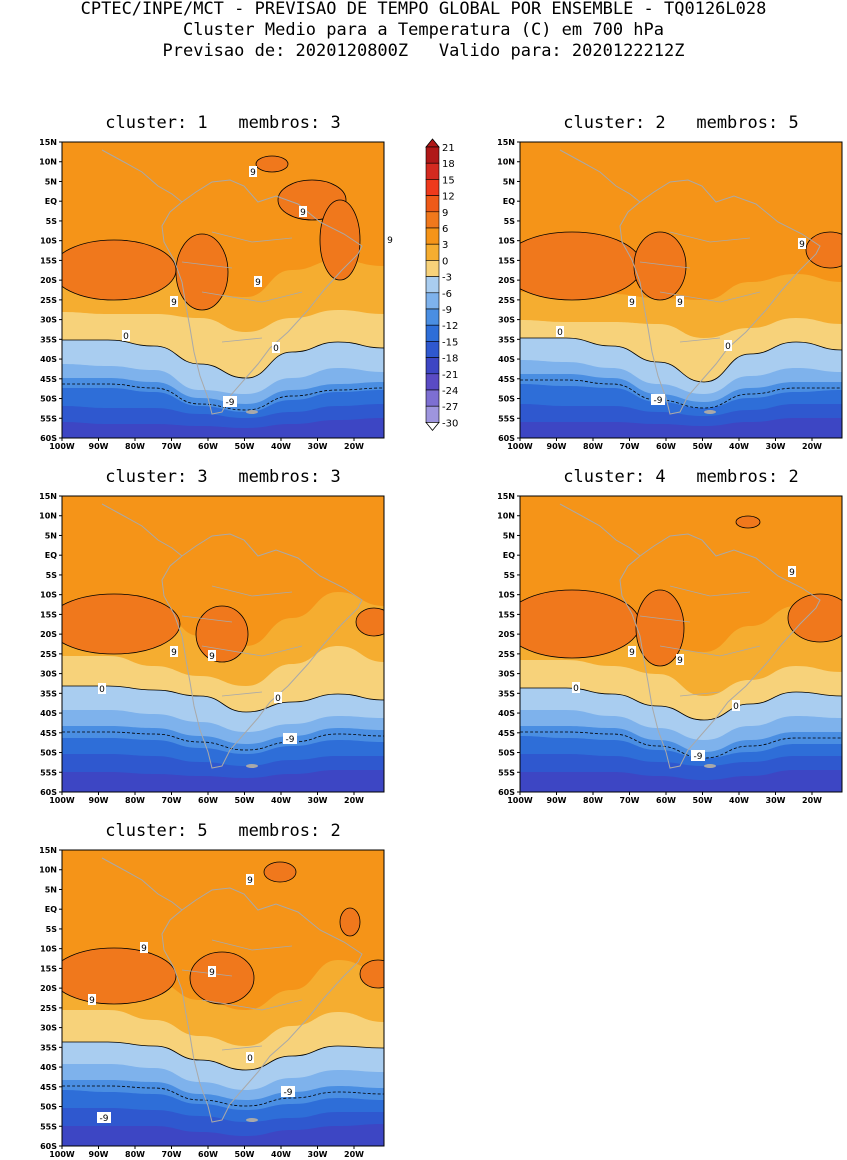 Image resolution: width=847 pixels, height=1160 pixels. What do you see at coordinates (223, 831) in the screenshot?
I see `panel-title-5: cluster: 5 membros: 2` at bounding box center [223, 831].